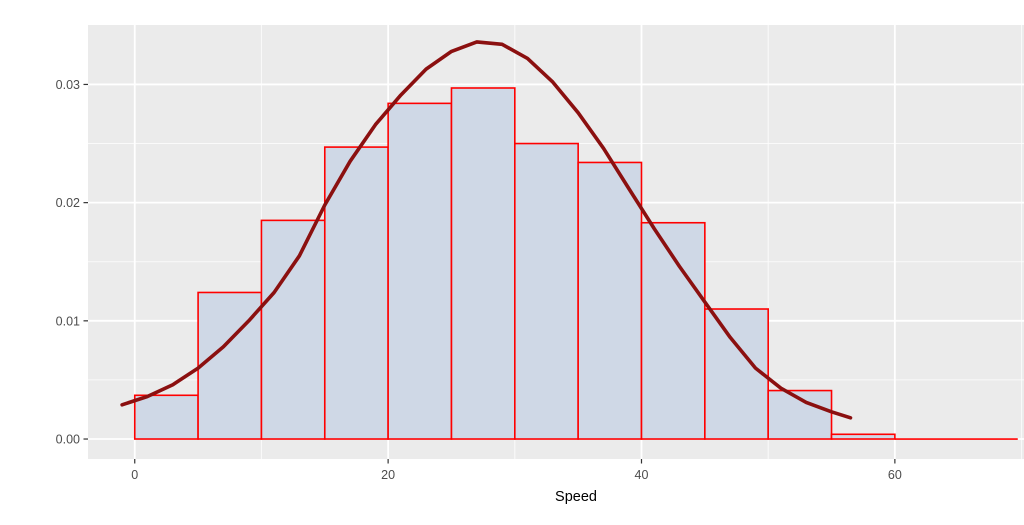  I want to click on y-axis-tick-label: 0.02, so click(68, 203).